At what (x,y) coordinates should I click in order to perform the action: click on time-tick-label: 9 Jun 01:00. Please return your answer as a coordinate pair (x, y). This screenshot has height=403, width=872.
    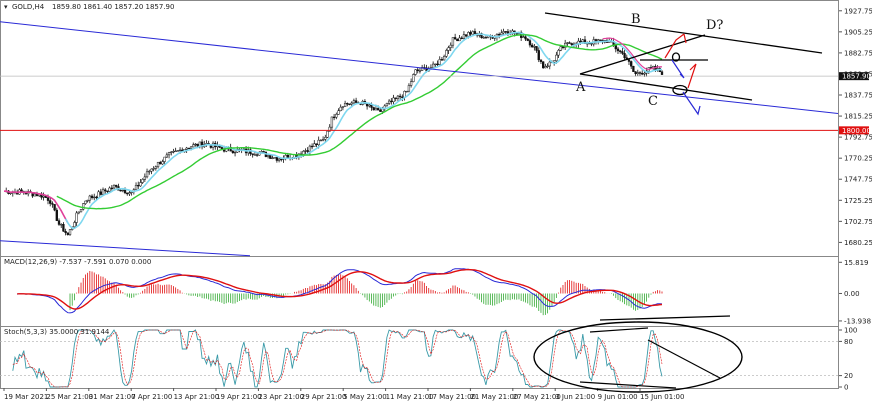
    Looking at the image, I should click on (618, 397).